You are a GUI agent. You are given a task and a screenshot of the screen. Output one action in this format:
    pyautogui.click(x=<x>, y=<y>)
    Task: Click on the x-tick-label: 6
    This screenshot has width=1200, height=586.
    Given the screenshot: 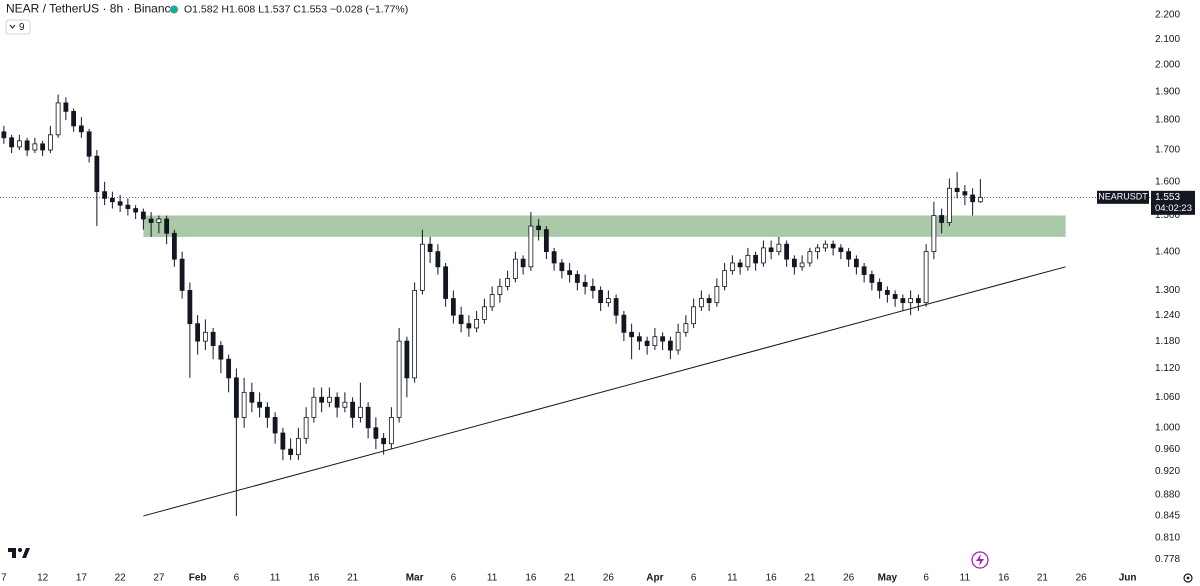 What is the action you would take?
    pyautogui.click(x=926, y=578)
    